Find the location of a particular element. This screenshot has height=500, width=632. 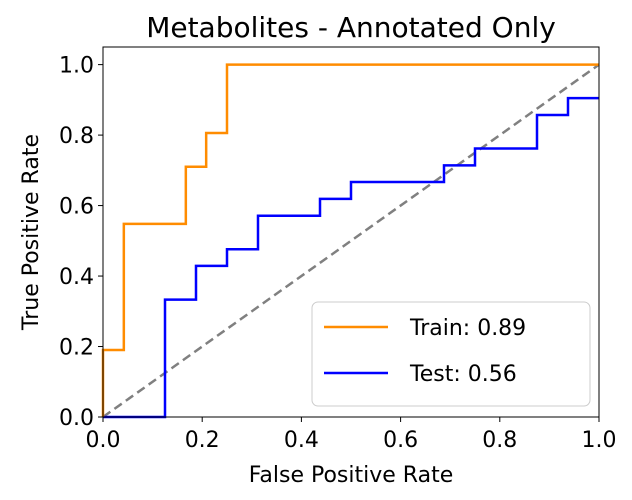

legend: Train: 0.89 Test: 0.56 is located at coordinates (451, 354).